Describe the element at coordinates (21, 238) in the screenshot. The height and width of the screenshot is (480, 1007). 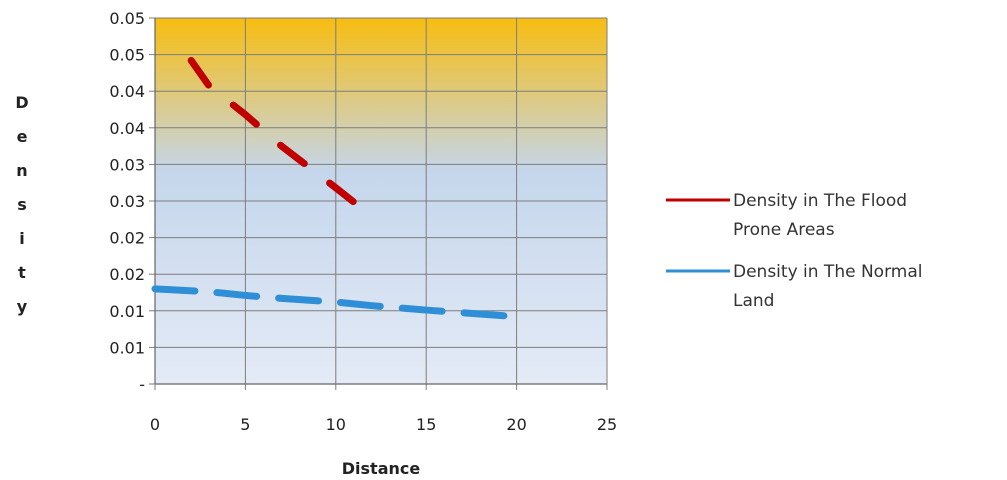
I see `y-axis-title-letter: i` at that location.